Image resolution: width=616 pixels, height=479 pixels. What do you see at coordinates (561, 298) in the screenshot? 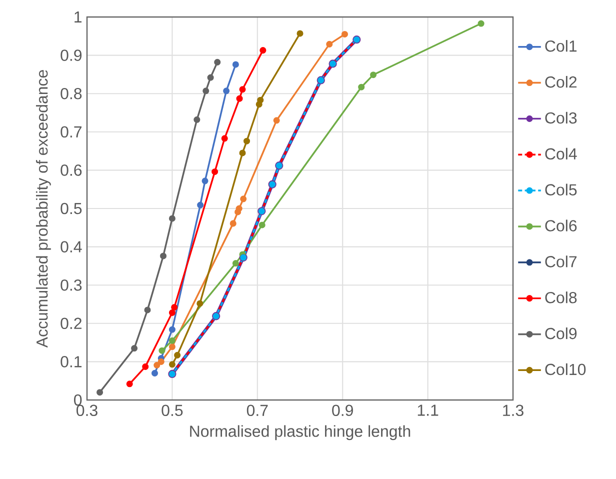
I see `legend-label: Col8` at bounding box center [561, 298].